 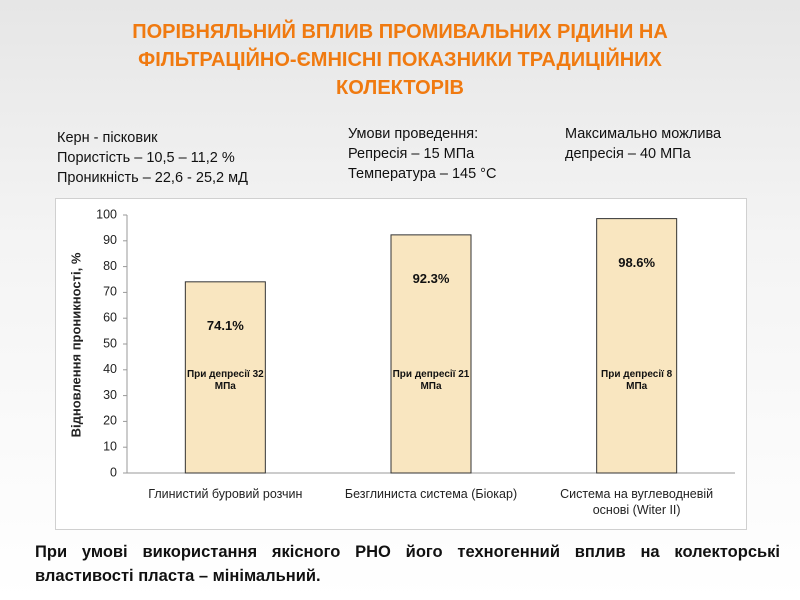 What do you see at coordinates (225, 494) in the screenshot?
I see `x-tick-label: Глинистий буровий розчин` at bounding box center [225, 494].